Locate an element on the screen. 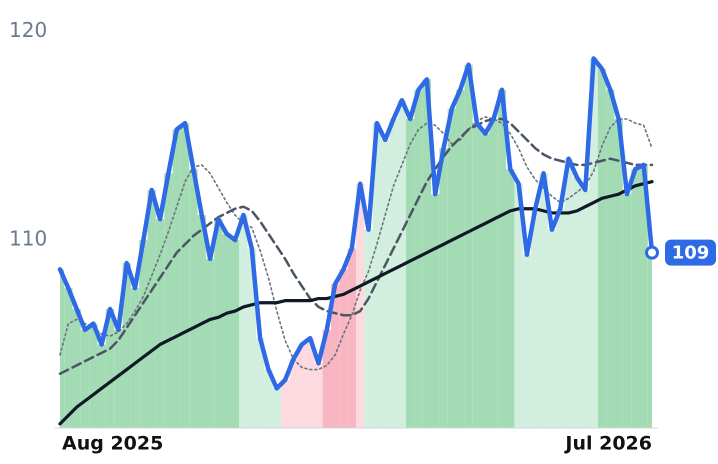  value-label: 109 is located at coordinates (691, 253).